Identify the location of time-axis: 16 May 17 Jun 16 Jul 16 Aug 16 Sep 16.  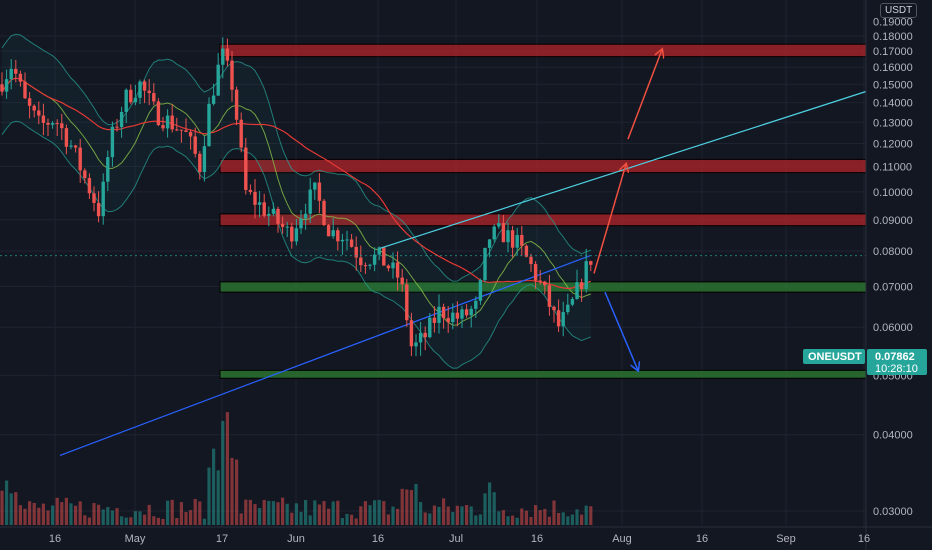
(466, 535).